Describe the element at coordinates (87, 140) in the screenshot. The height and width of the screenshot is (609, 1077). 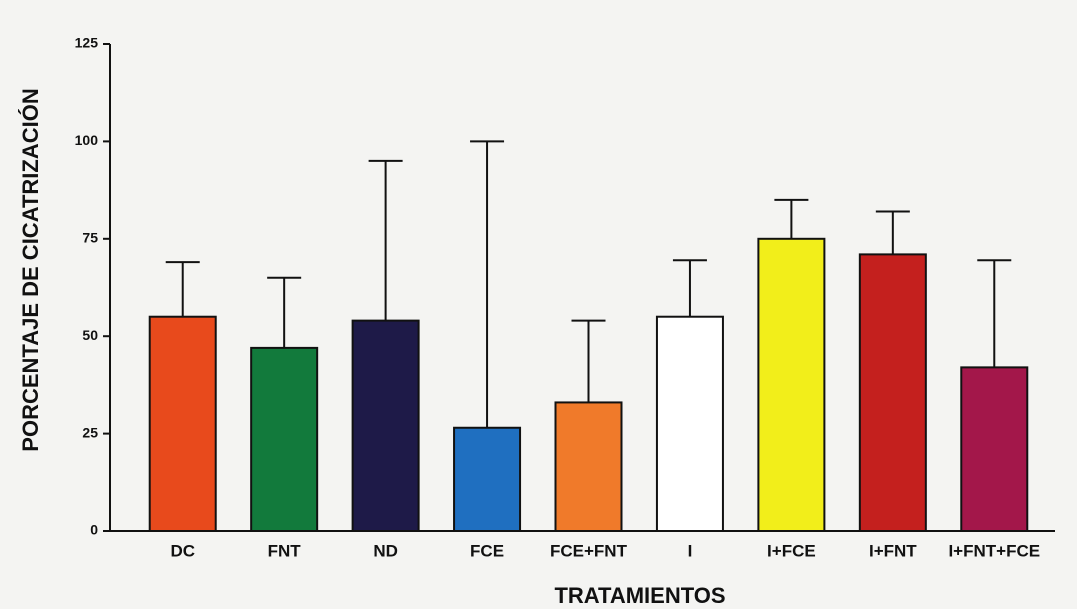
I see `y-tick-label: 100` at that location.